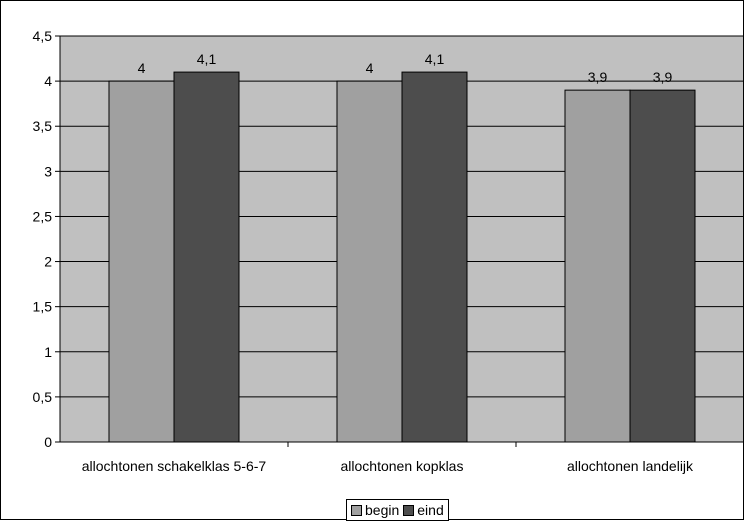  I want to click on y-tick-label: 3, so click(48, 171).